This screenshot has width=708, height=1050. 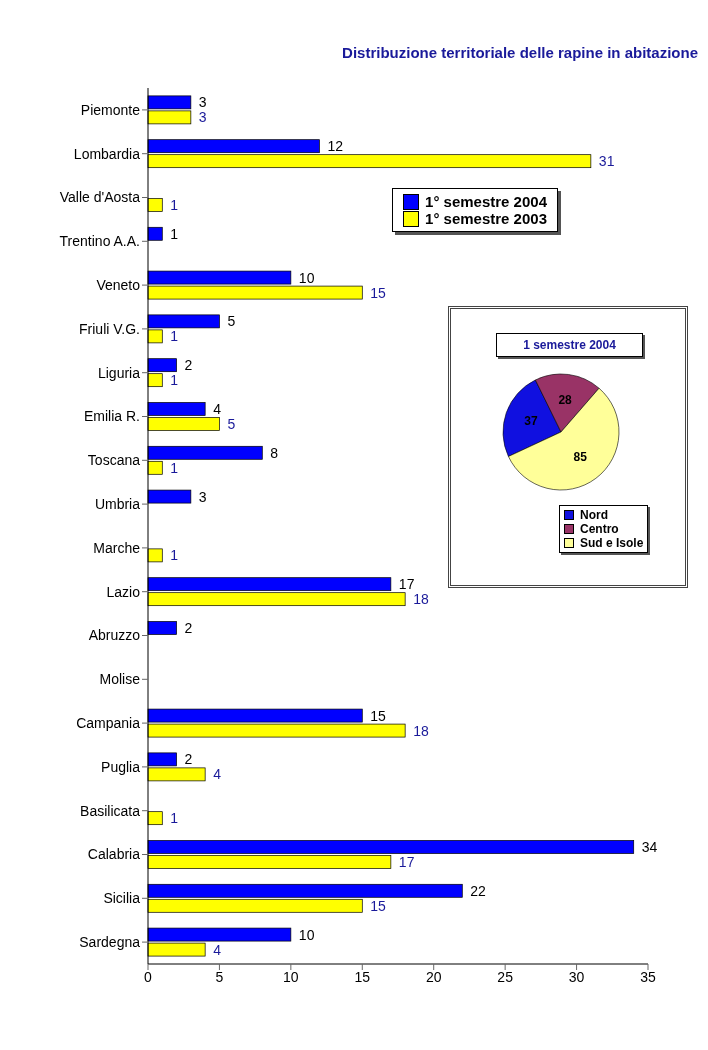 What do you see at coordinates (122, 898) in the screenshot?
I see `y-tick-label: Sicilia` at bounding box center [122, 898].